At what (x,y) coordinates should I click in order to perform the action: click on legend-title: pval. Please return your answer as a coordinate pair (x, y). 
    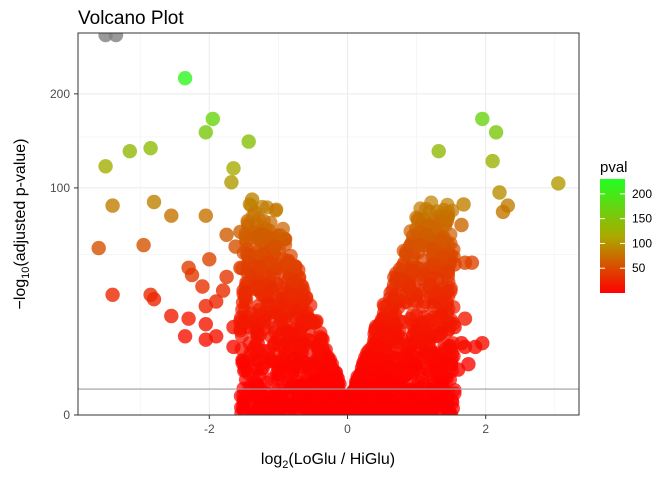
    Looking at the image, I should click on (614, 167).